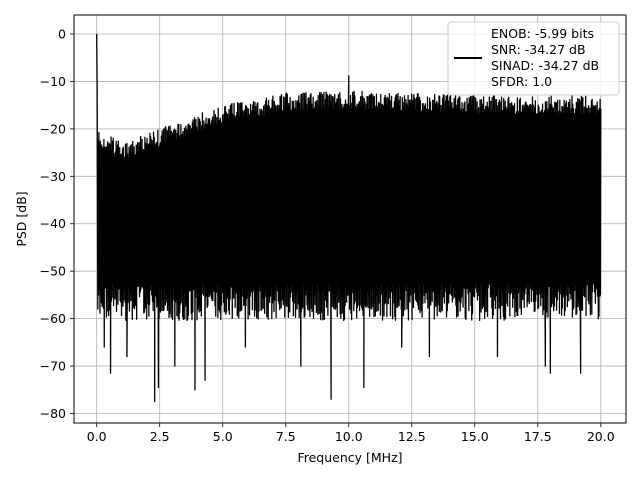 This screenshot has height=485, width=640. Describe the element at coordinates (223, 436) in the screenshot. I see `x-tick-label: 5.0` at that location.